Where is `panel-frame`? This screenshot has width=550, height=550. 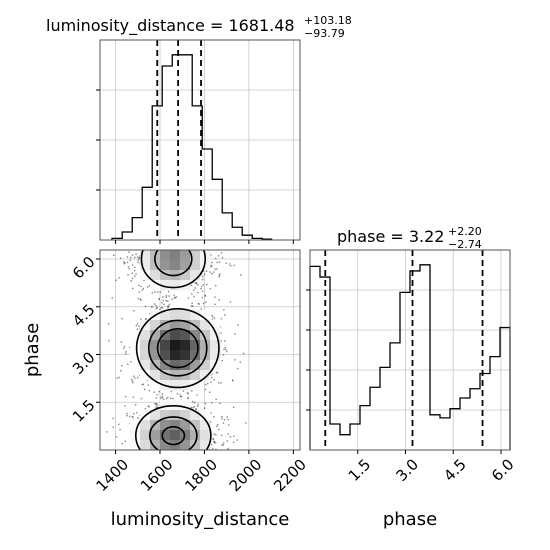 panel-frame is located at coordinates (410, 350).